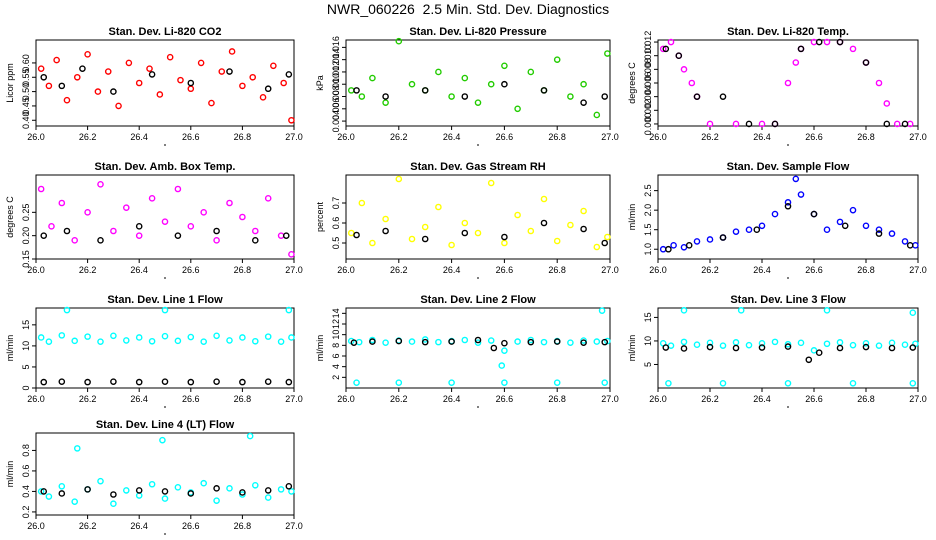  I want to click on y-tick-label: 5, so click(26, 366).